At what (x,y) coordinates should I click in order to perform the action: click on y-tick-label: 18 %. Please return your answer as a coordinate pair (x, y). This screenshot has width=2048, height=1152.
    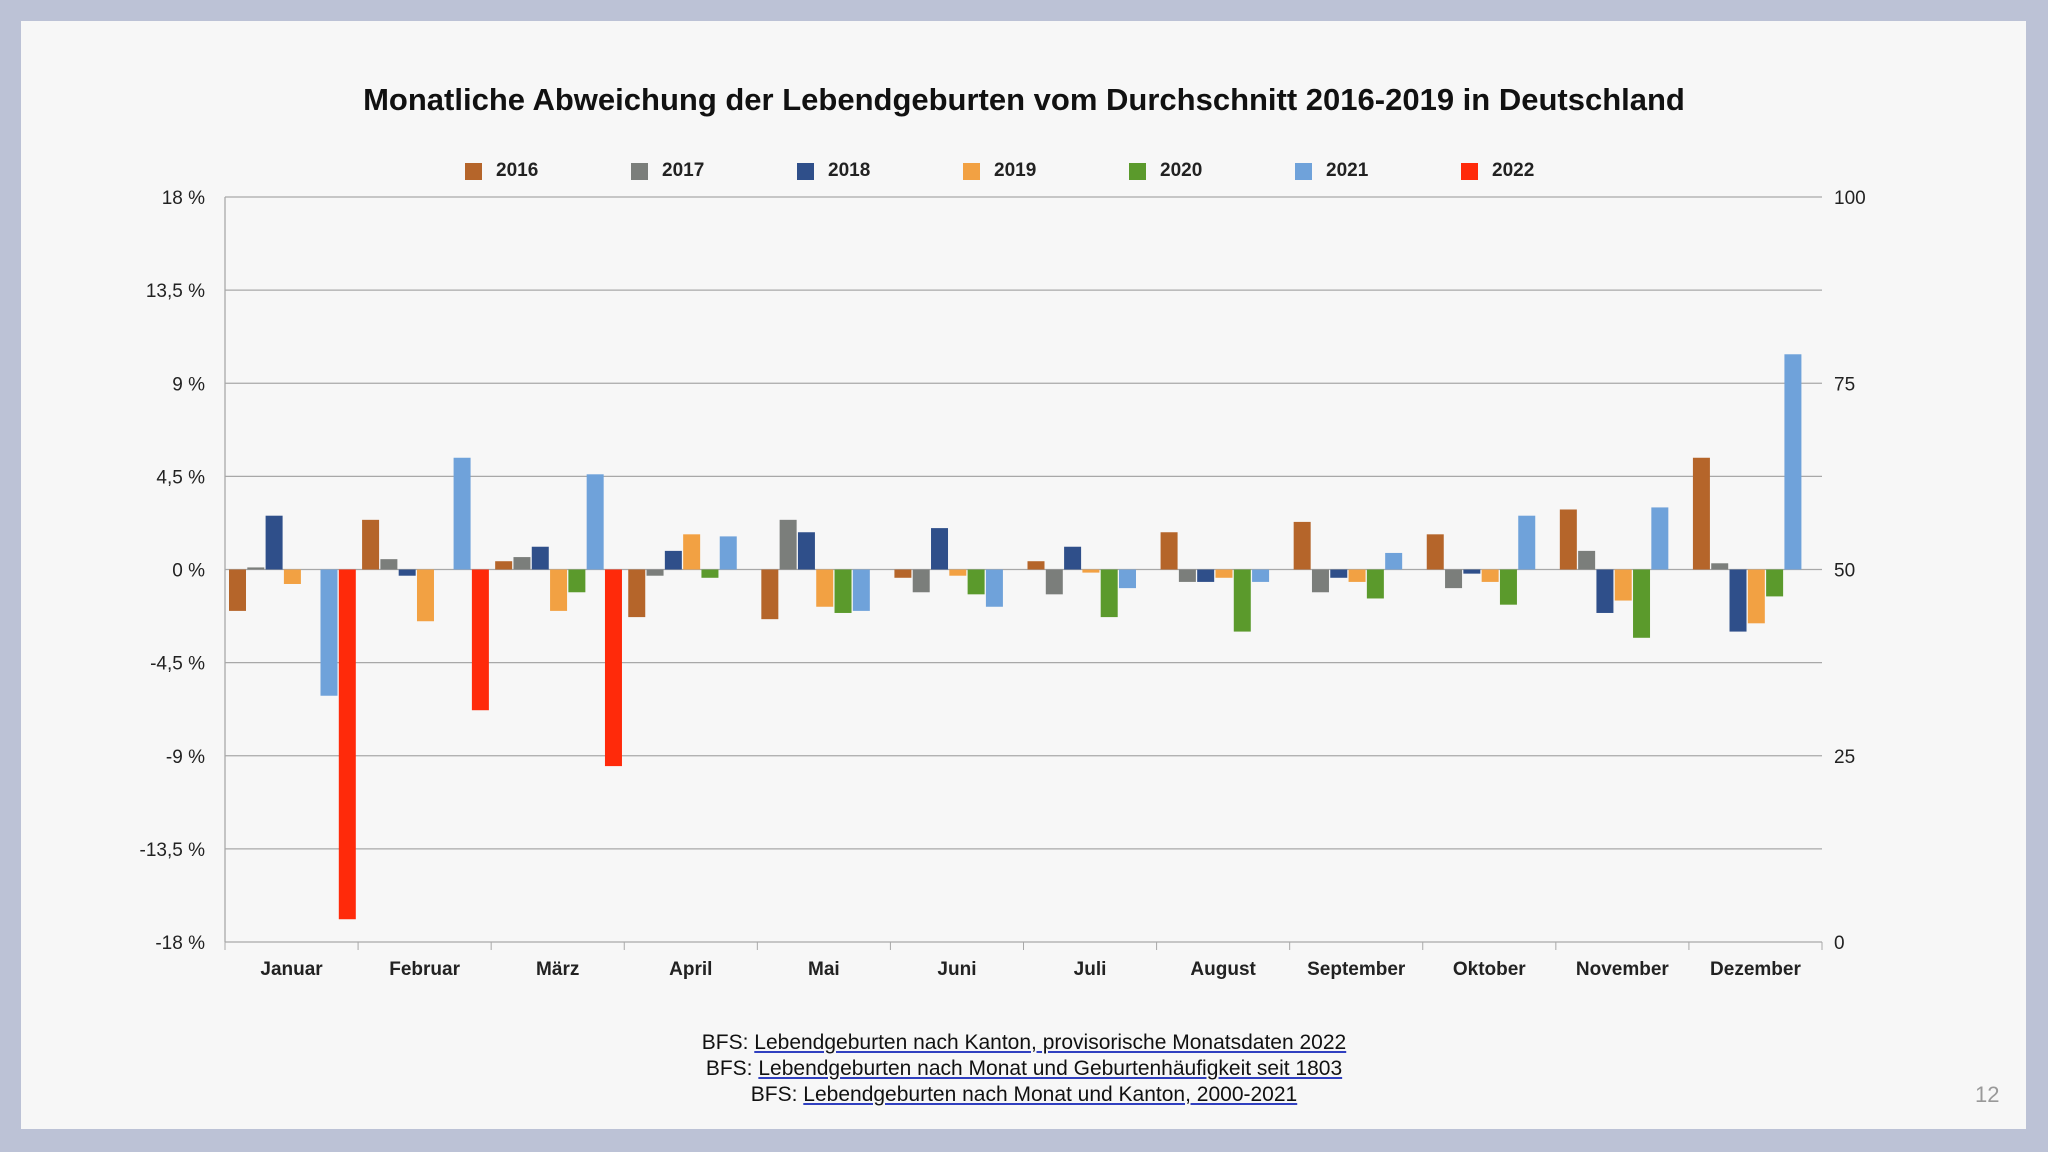
    Looking at the image, I should click on (183, 198).